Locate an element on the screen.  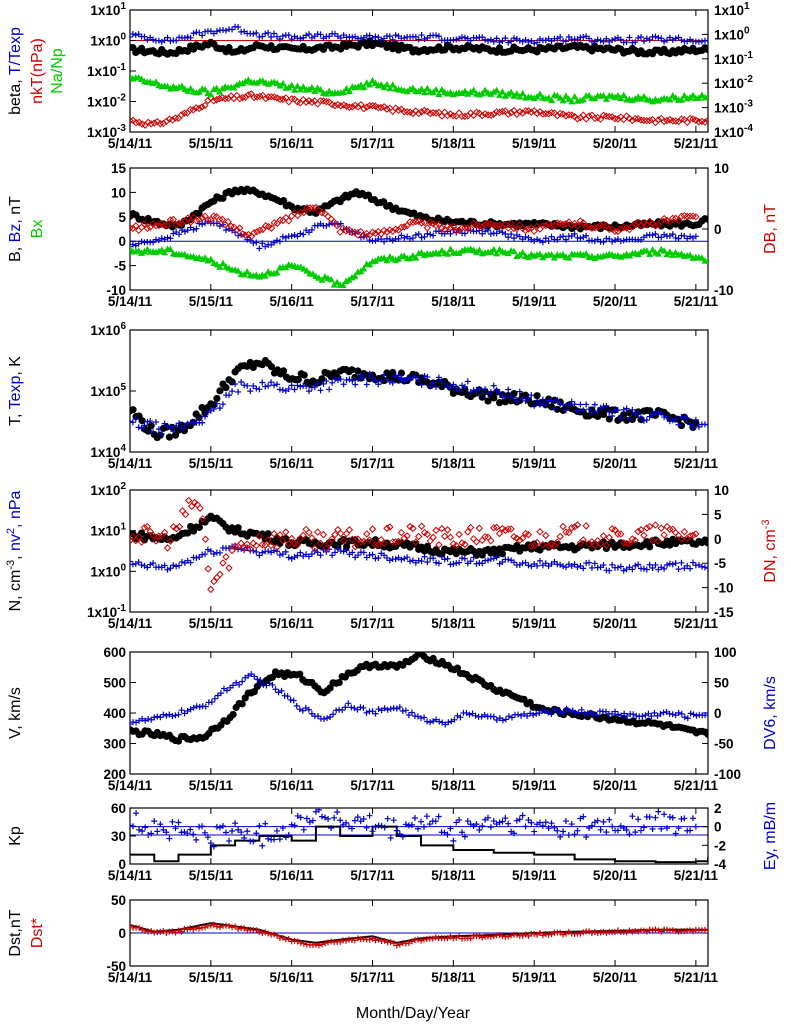
left-axis-label: T, Texp, K is located at coordinates (15, 391).